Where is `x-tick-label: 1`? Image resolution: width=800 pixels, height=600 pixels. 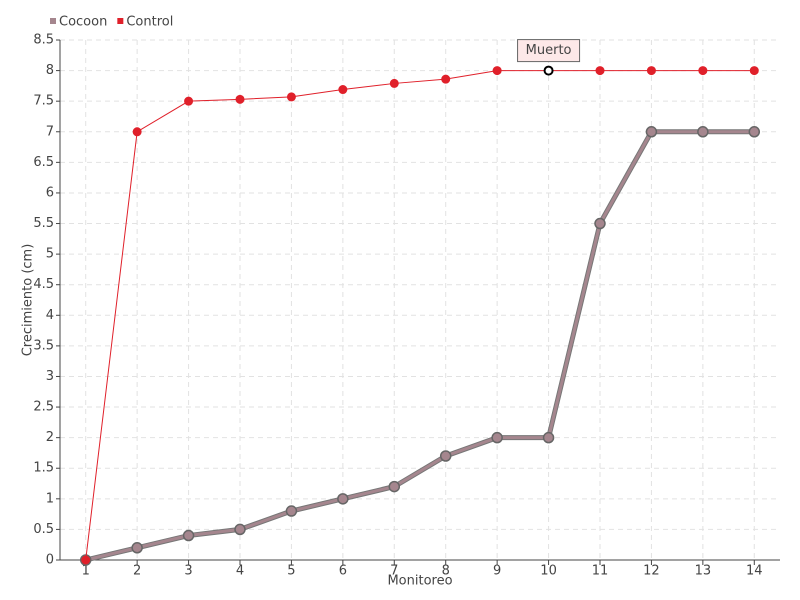
x-tick-label: 1 is located at coordinates (86, 571).